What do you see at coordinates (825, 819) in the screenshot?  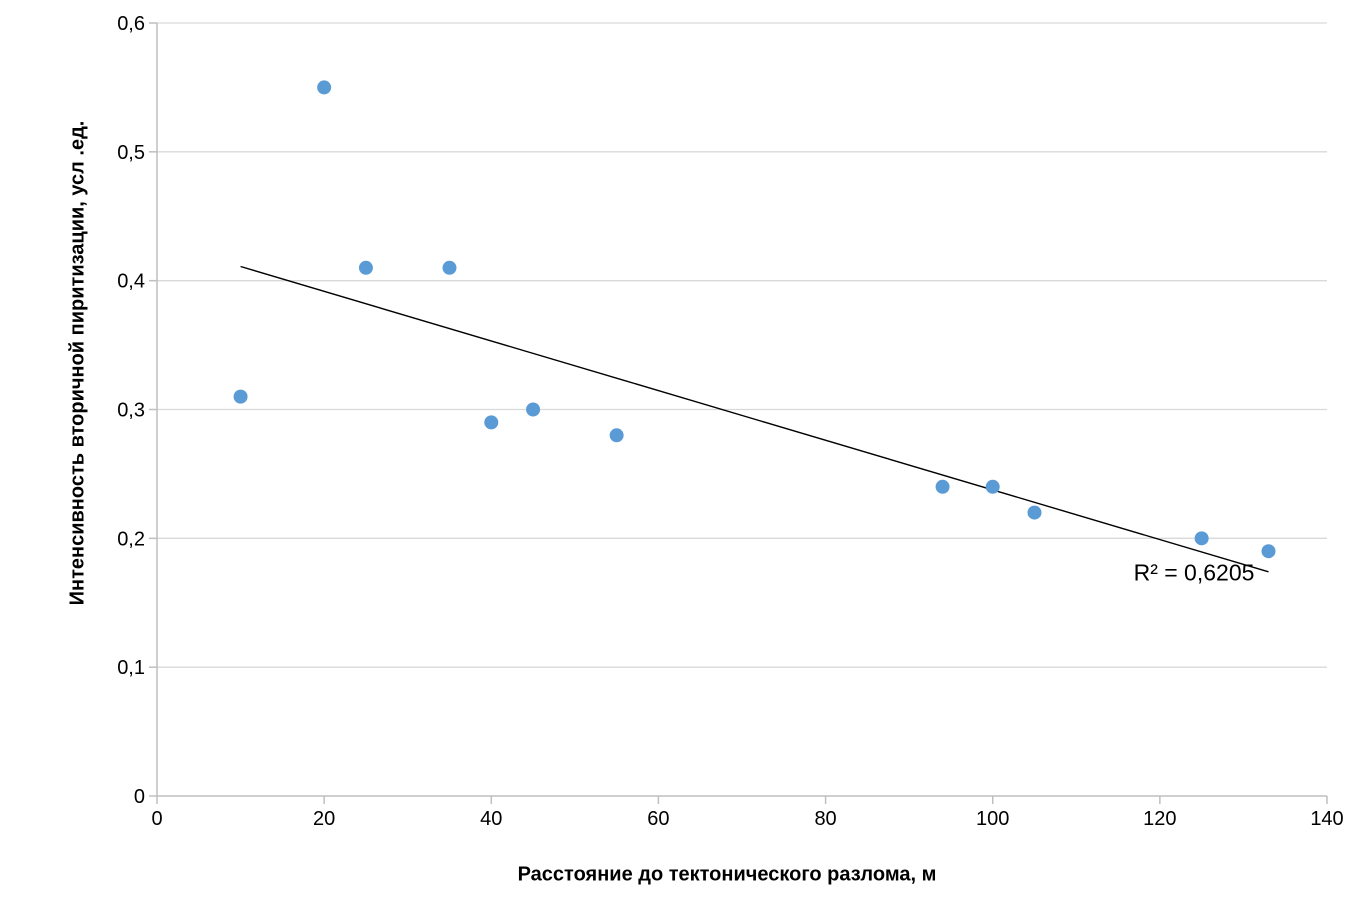 I see `x-tick-label: 80` at bounding box center [825, 819].